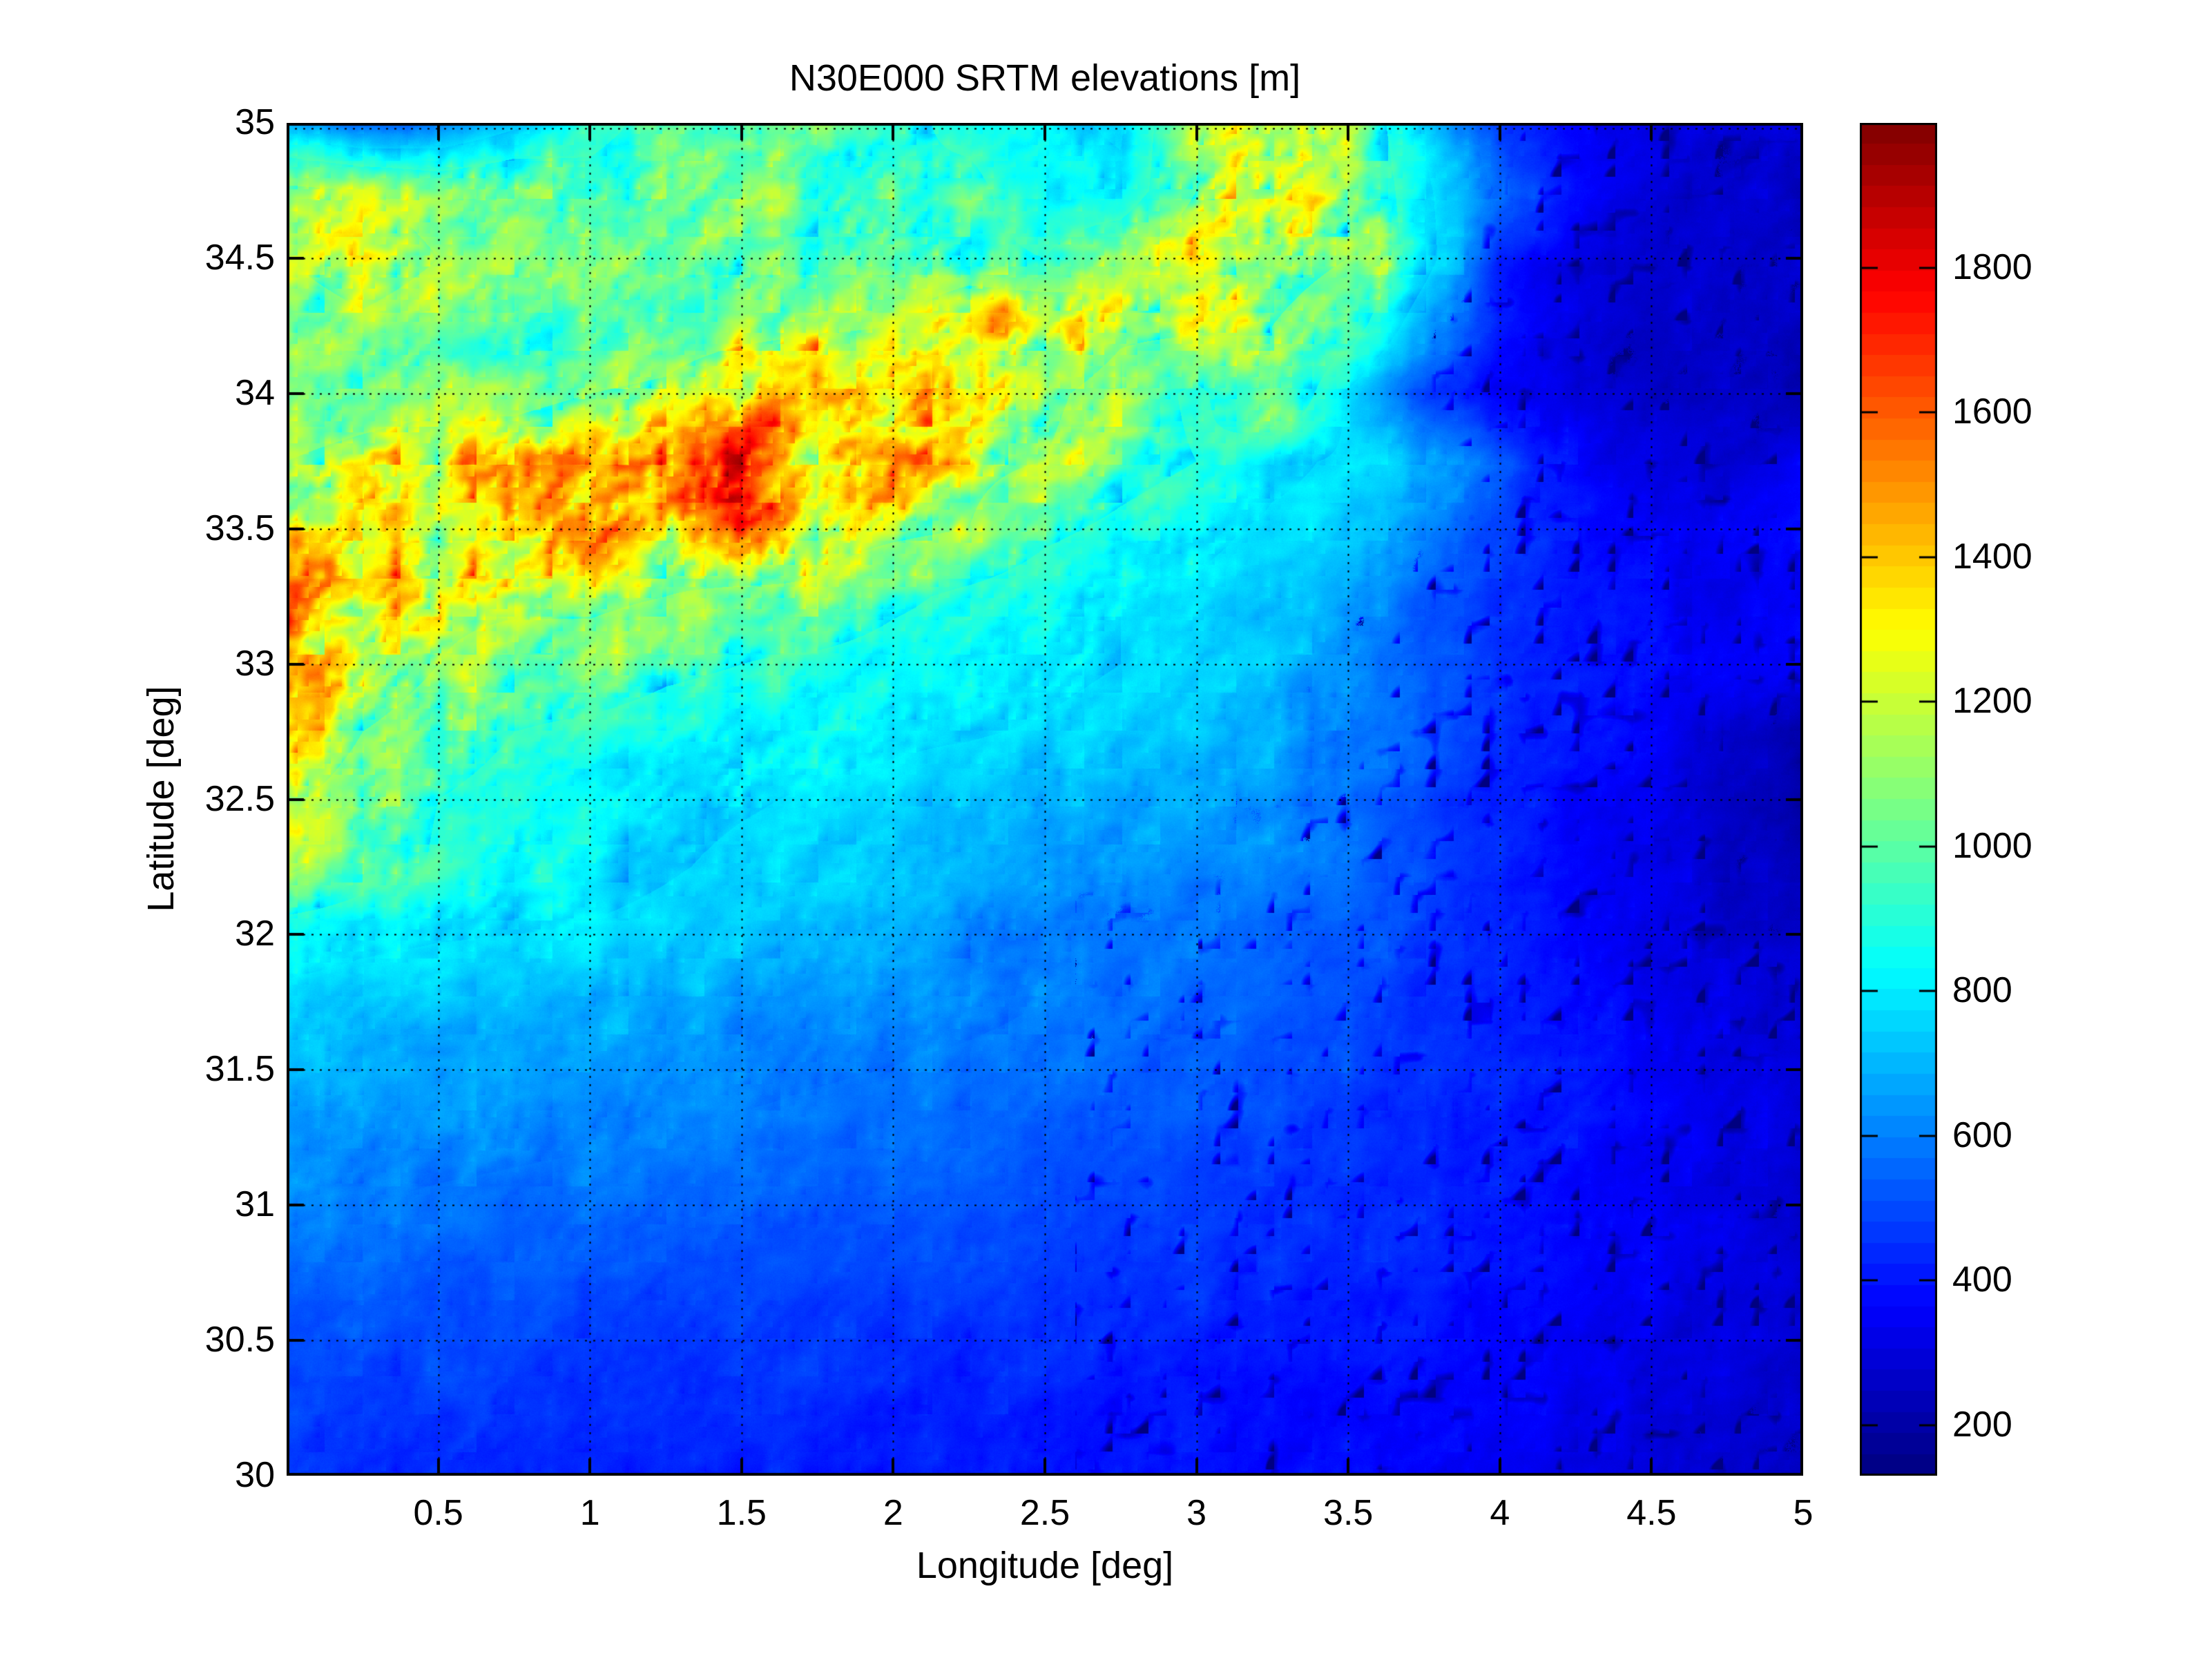 The image size is (2212, 1658). I want to click on colorbar-tick-label: 1000, so click(1992, 846).